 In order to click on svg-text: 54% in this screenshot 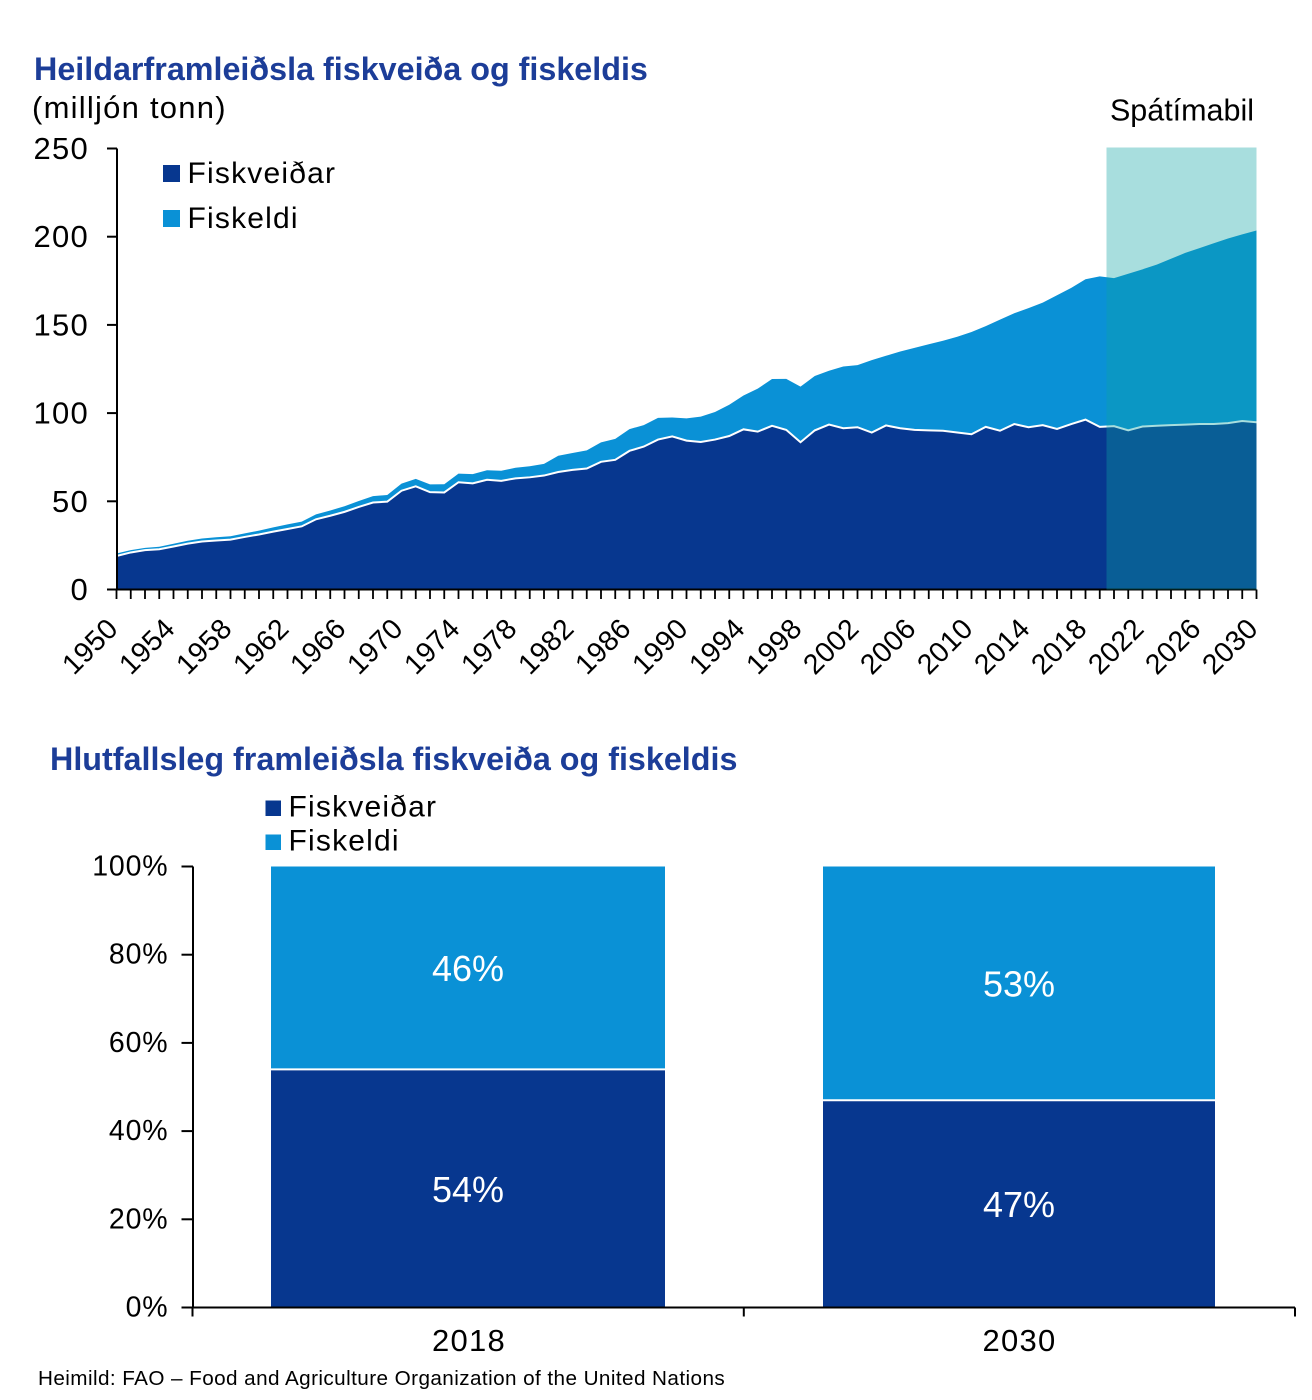, I will do `click(468, 1189)`.